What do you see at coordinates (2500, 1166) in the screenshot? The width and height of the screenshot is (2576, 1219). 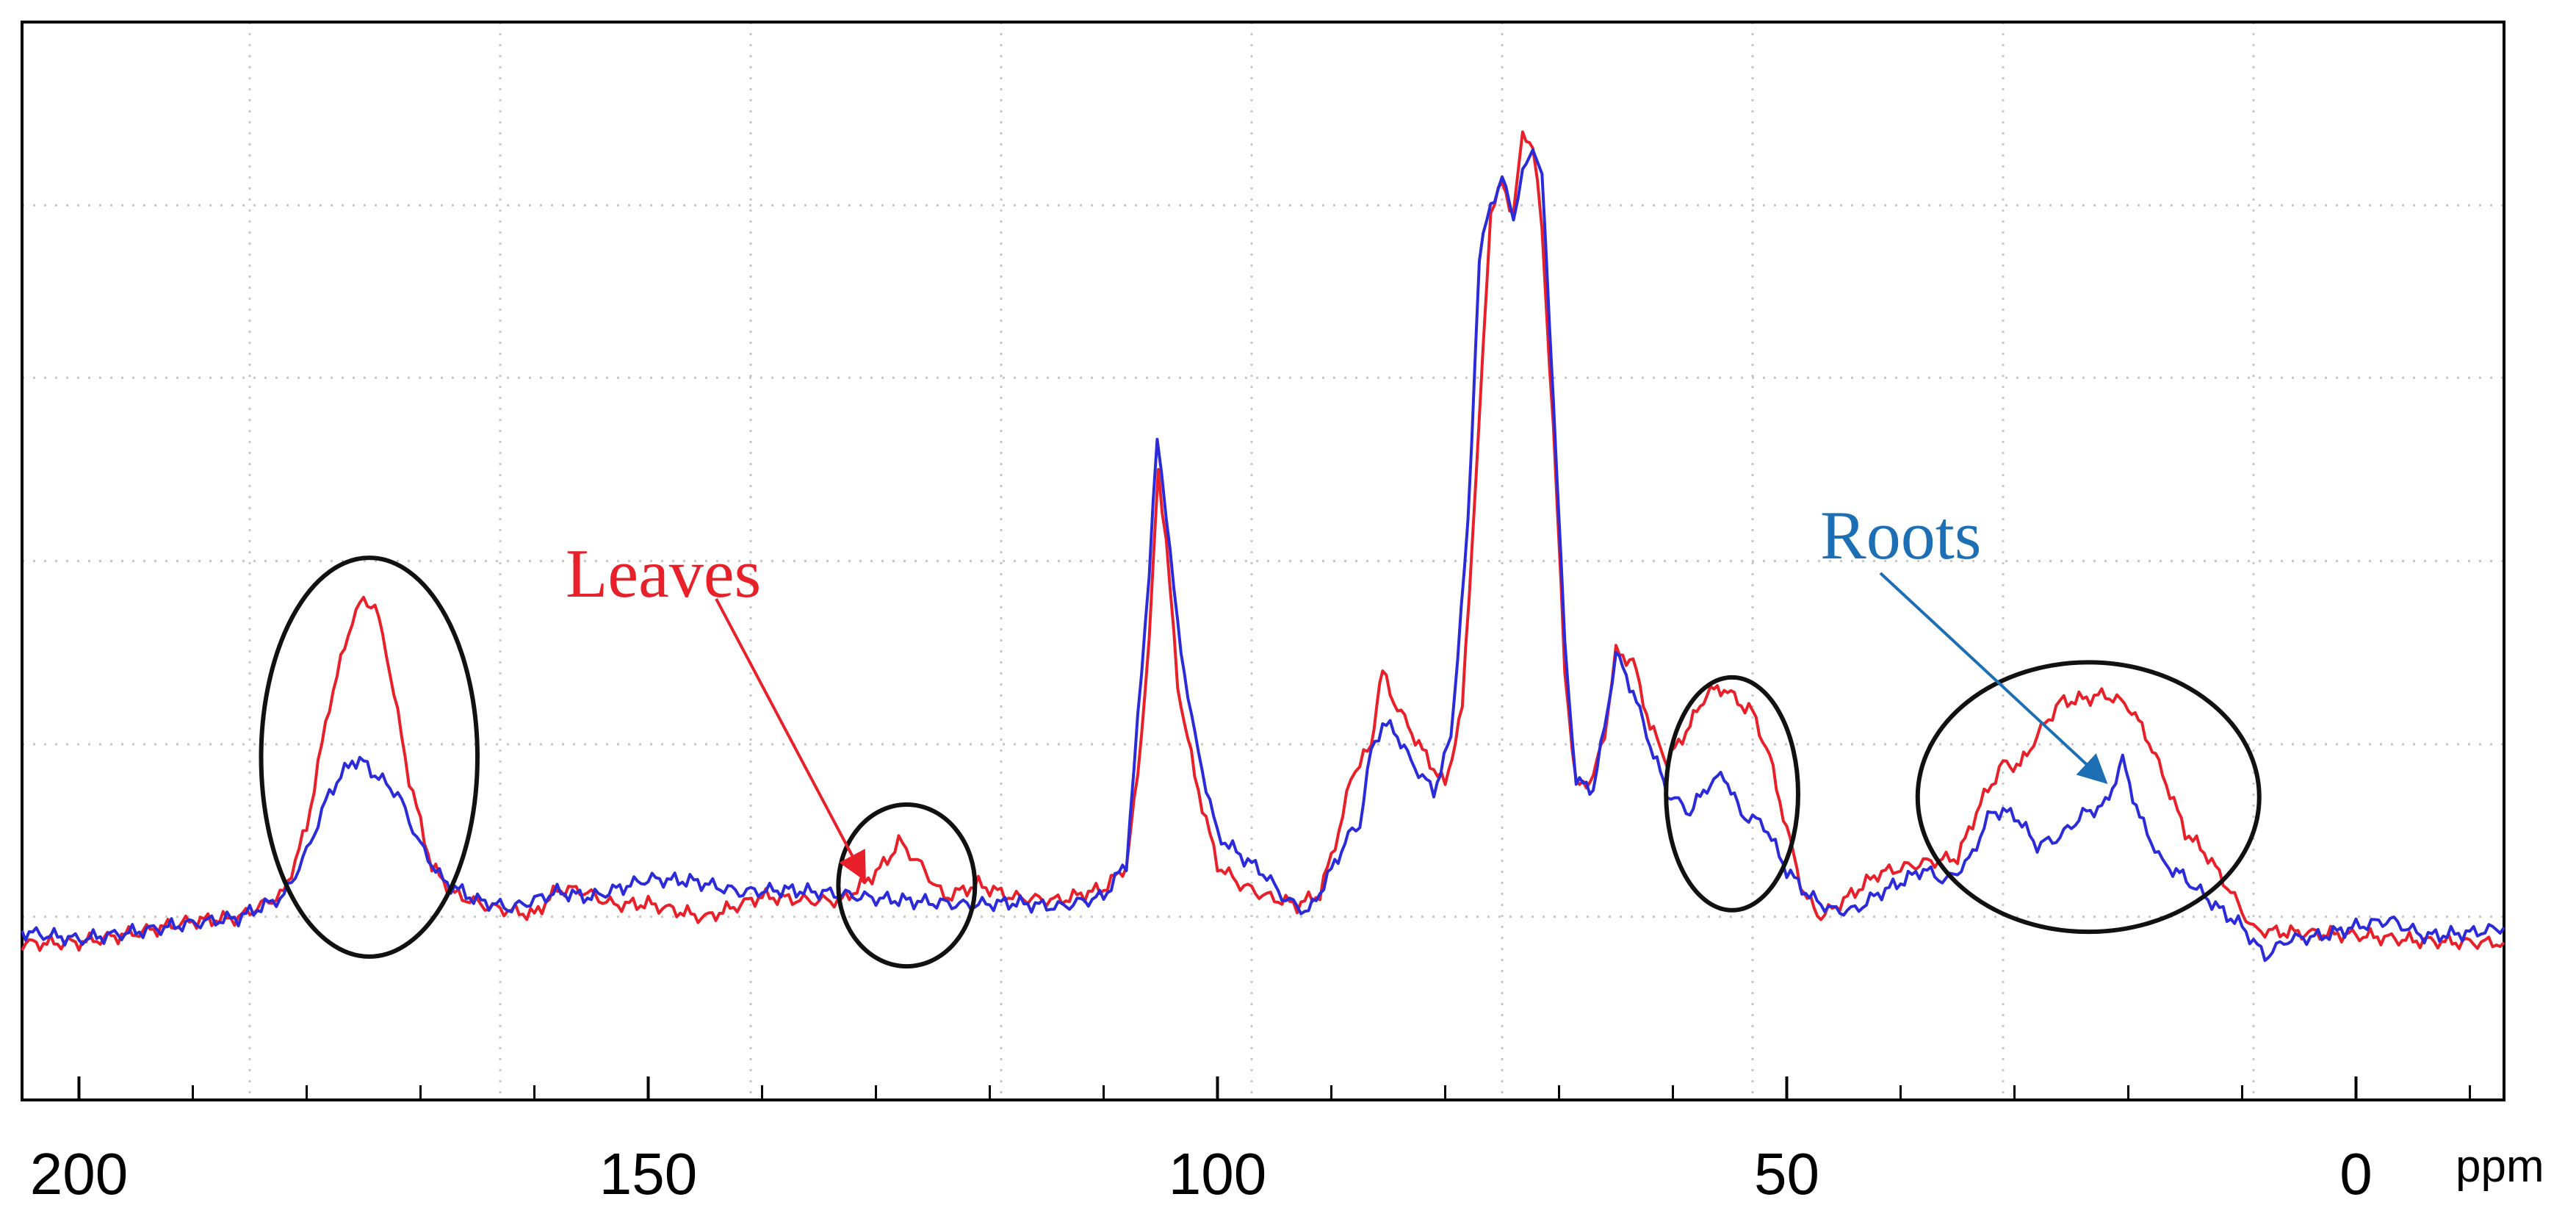 I see `x-axis-unit-label: ppm` at bounding box center [2500, 1166].